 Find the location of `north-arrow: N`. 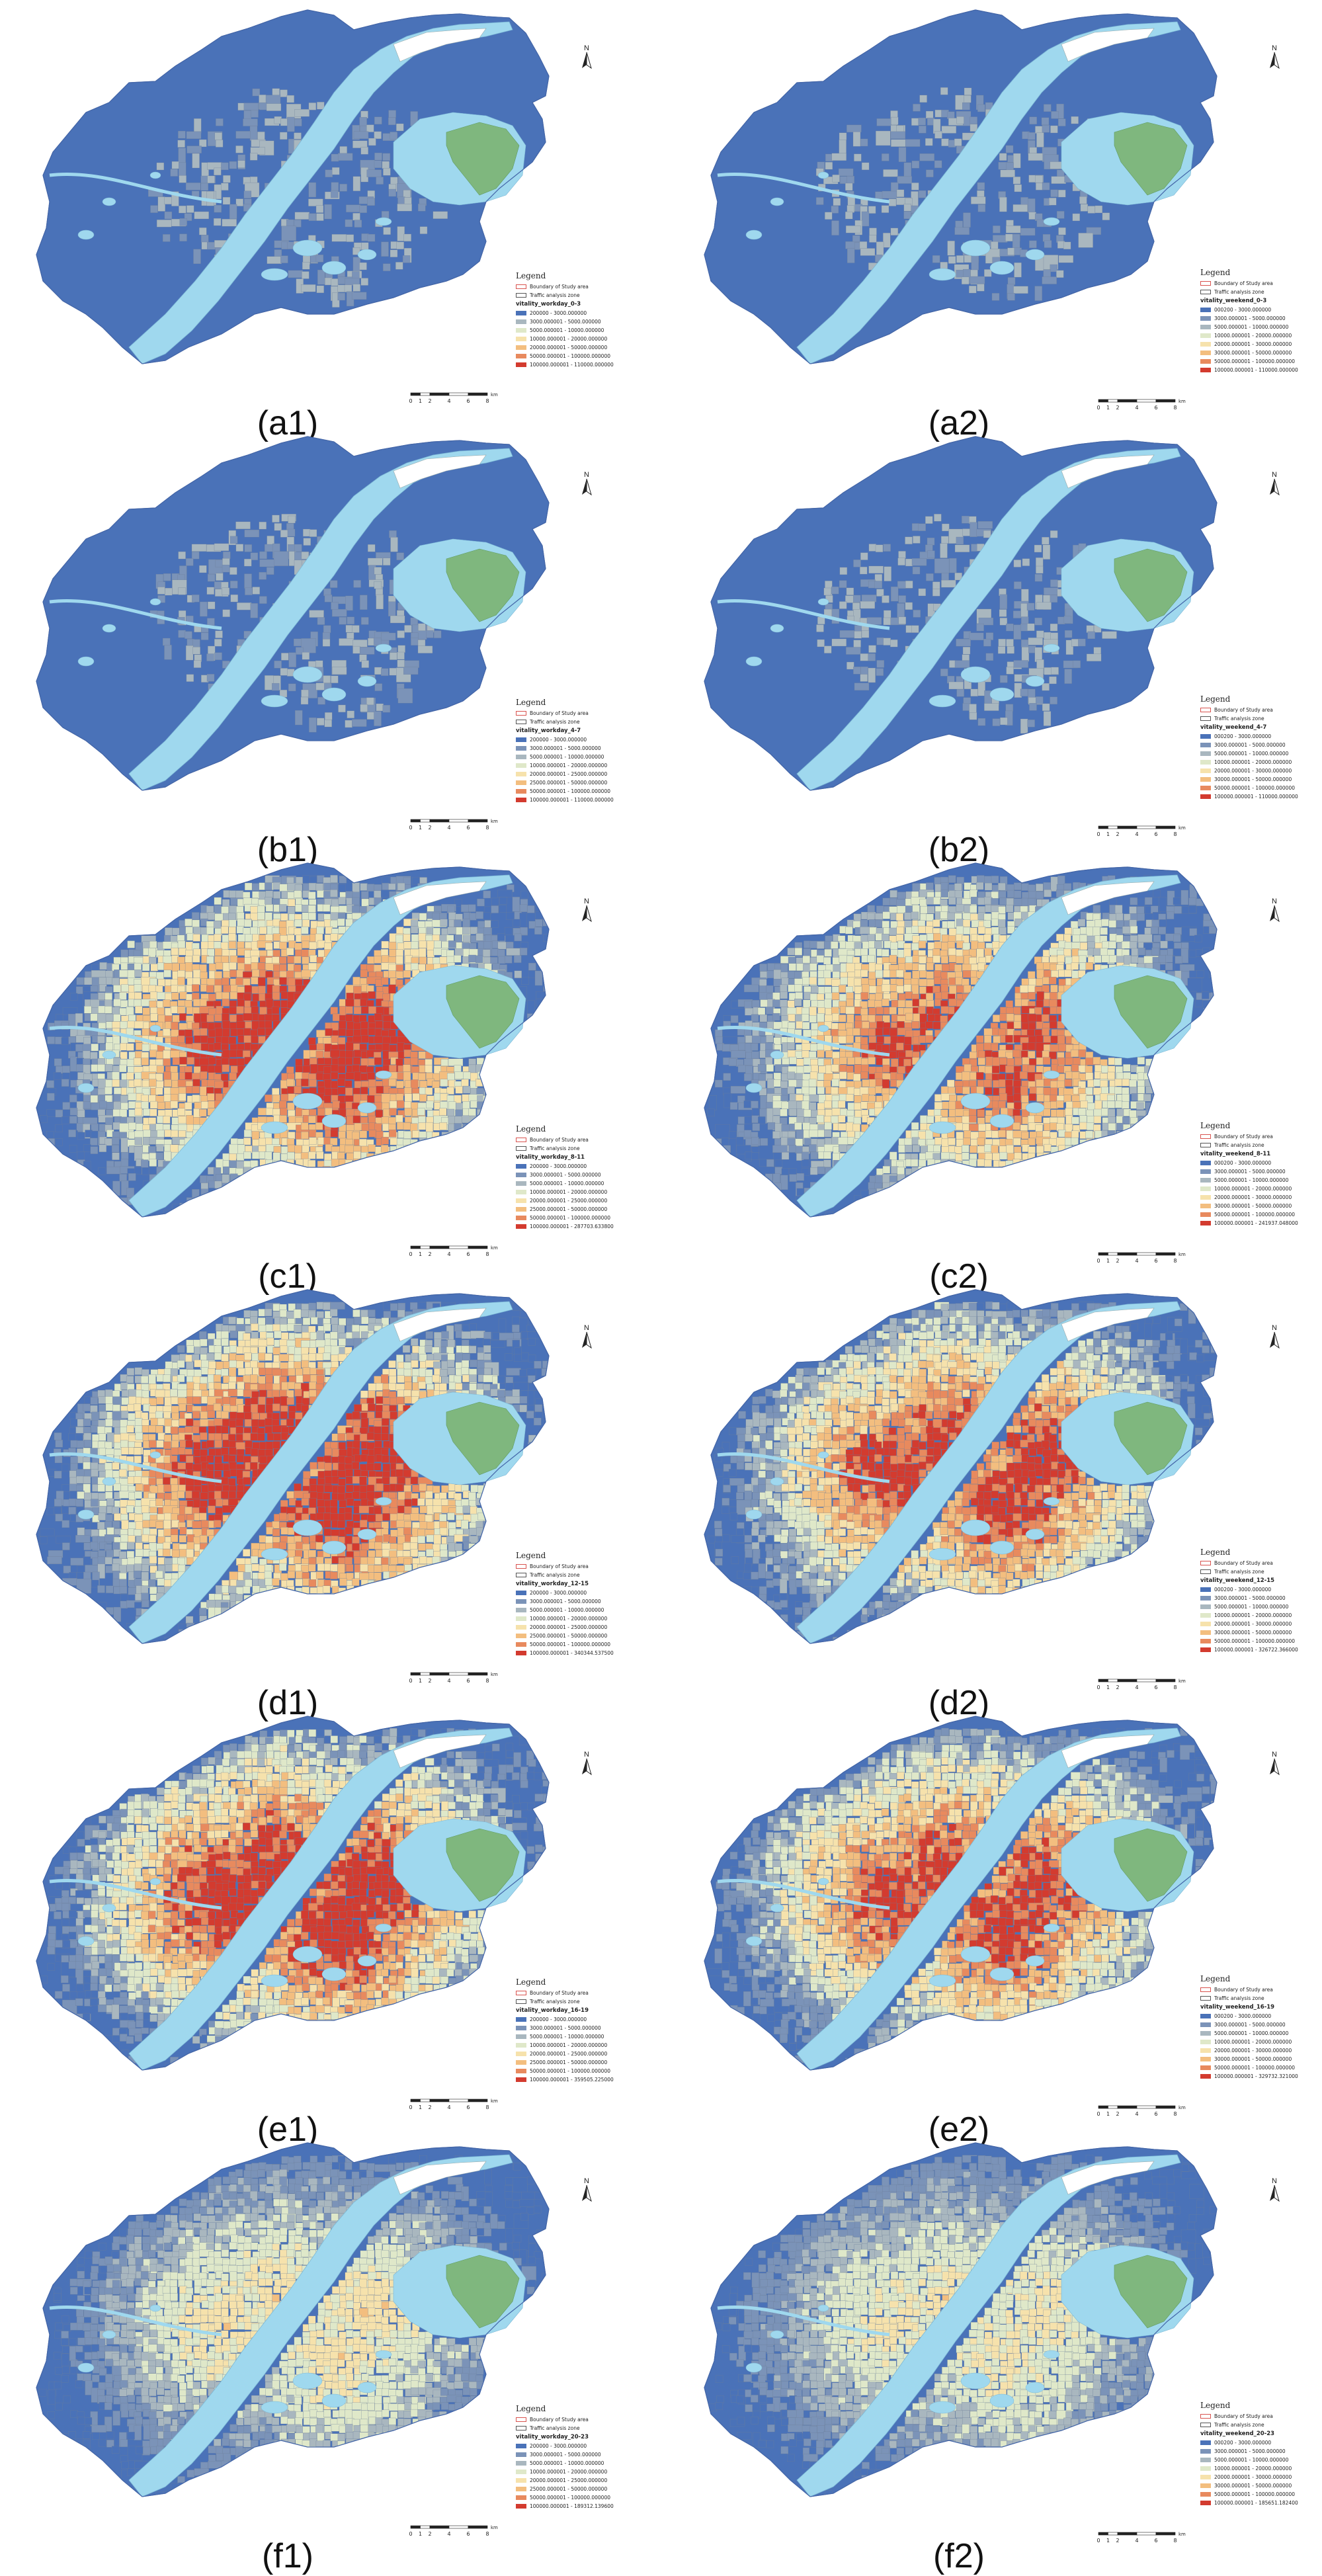

north-arrow: N is located at coordinates (1274, 912).